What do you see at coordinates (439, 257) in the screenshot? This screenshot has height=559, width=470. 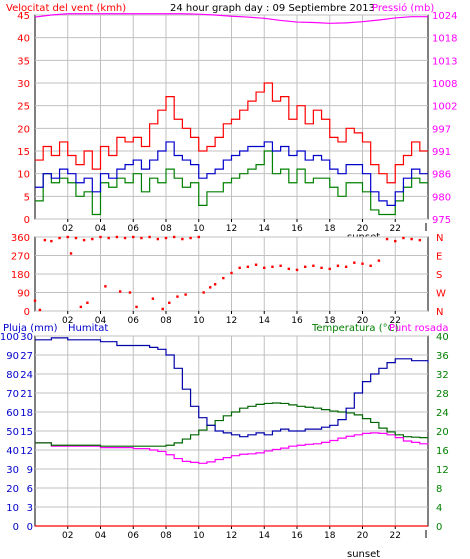 I see `compass-label-1: E` at bounding box center [439, 257].